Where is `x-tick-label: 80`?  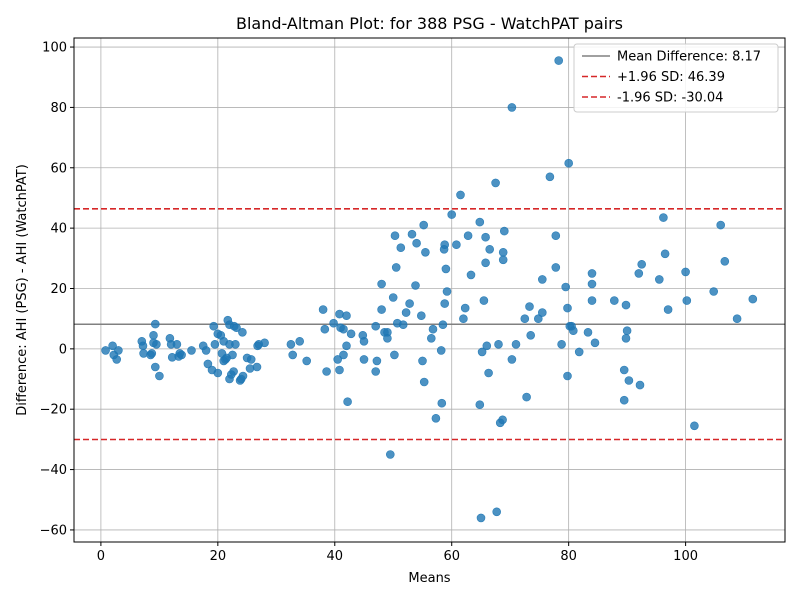 x-tick-label: 80 is located at coordinates (568, 556).